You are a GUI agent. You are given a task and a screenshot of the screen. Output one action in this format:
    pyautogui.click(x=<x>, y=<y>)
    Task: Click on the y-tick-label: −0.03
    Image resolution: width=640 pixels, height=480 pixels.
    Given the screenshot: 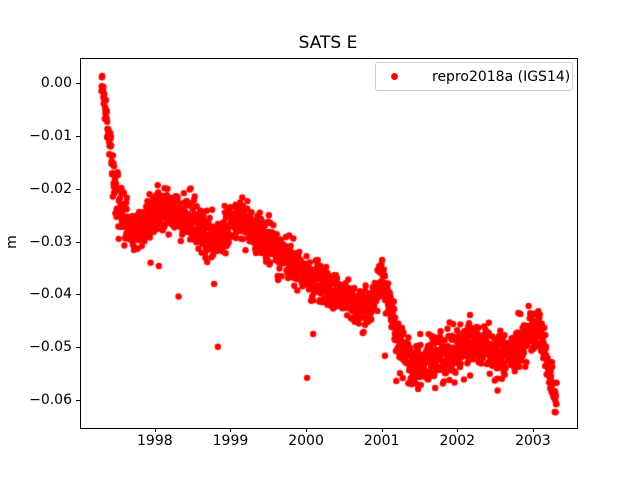 What is the action you would take?
    pyautogui.click(x=50, y=241)
    